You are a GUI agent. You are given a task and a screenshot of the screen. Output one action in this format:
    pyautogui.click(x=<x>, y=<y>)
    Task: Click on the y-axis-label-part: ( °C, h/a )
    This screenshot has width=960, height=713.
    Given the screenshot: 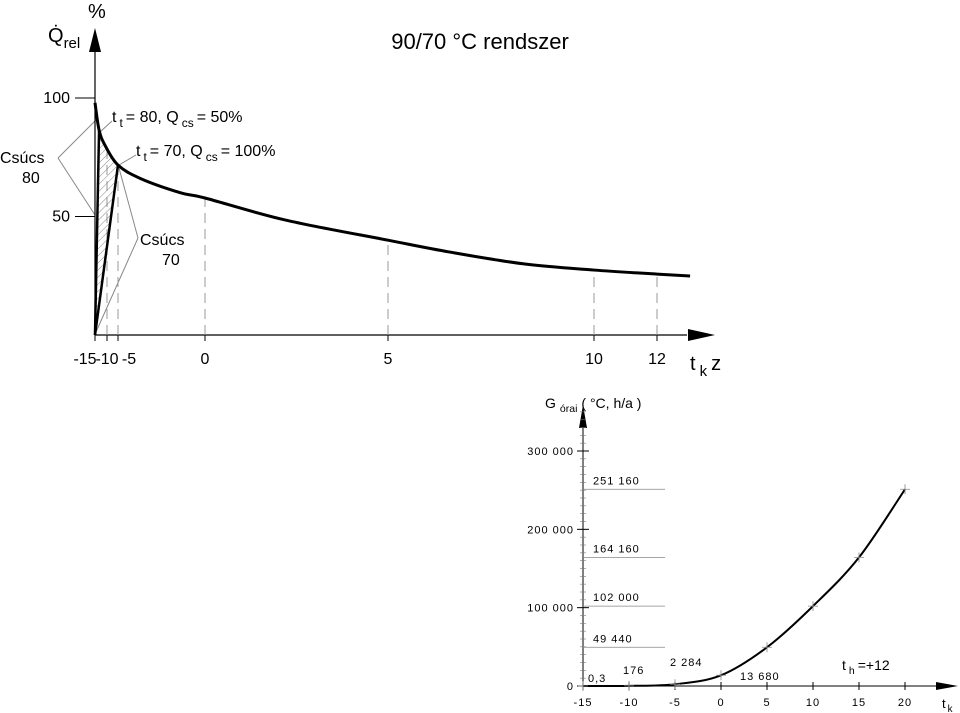 What is the action you would take?
    pyautogui.click(x=611, y=403)
    